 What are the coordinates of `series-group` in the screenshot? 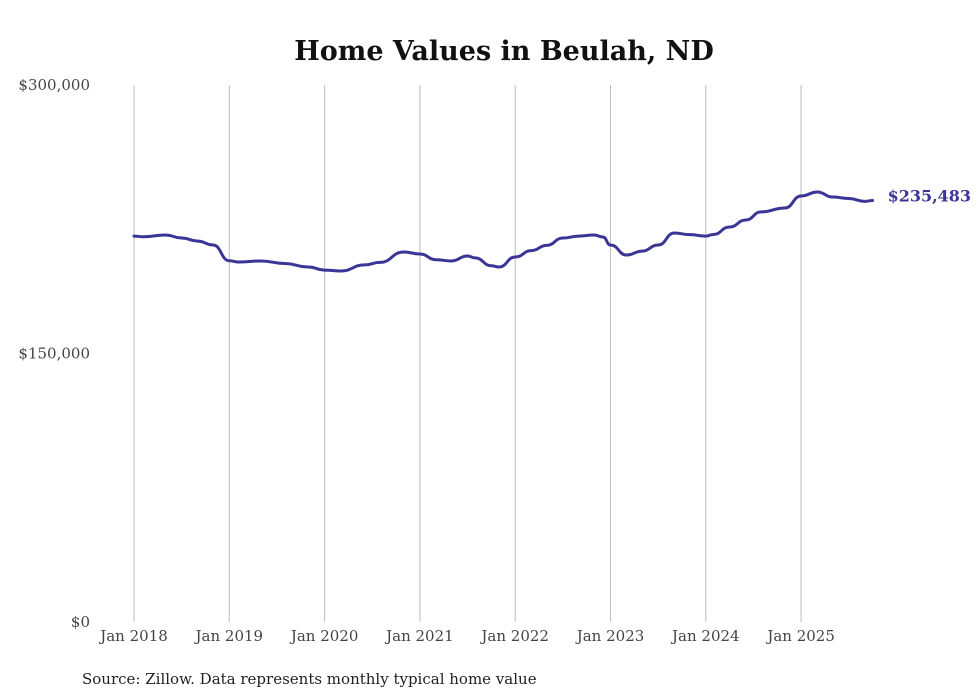 It's located at (503, 231).